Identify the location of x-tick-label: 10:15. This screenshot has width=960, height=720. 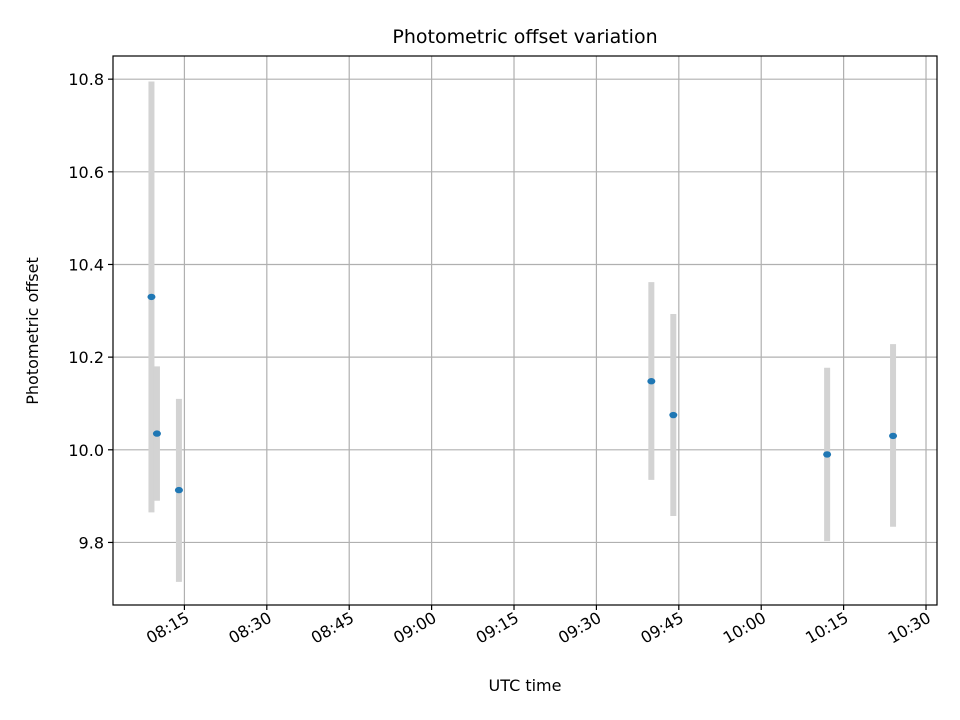
(826, 628).